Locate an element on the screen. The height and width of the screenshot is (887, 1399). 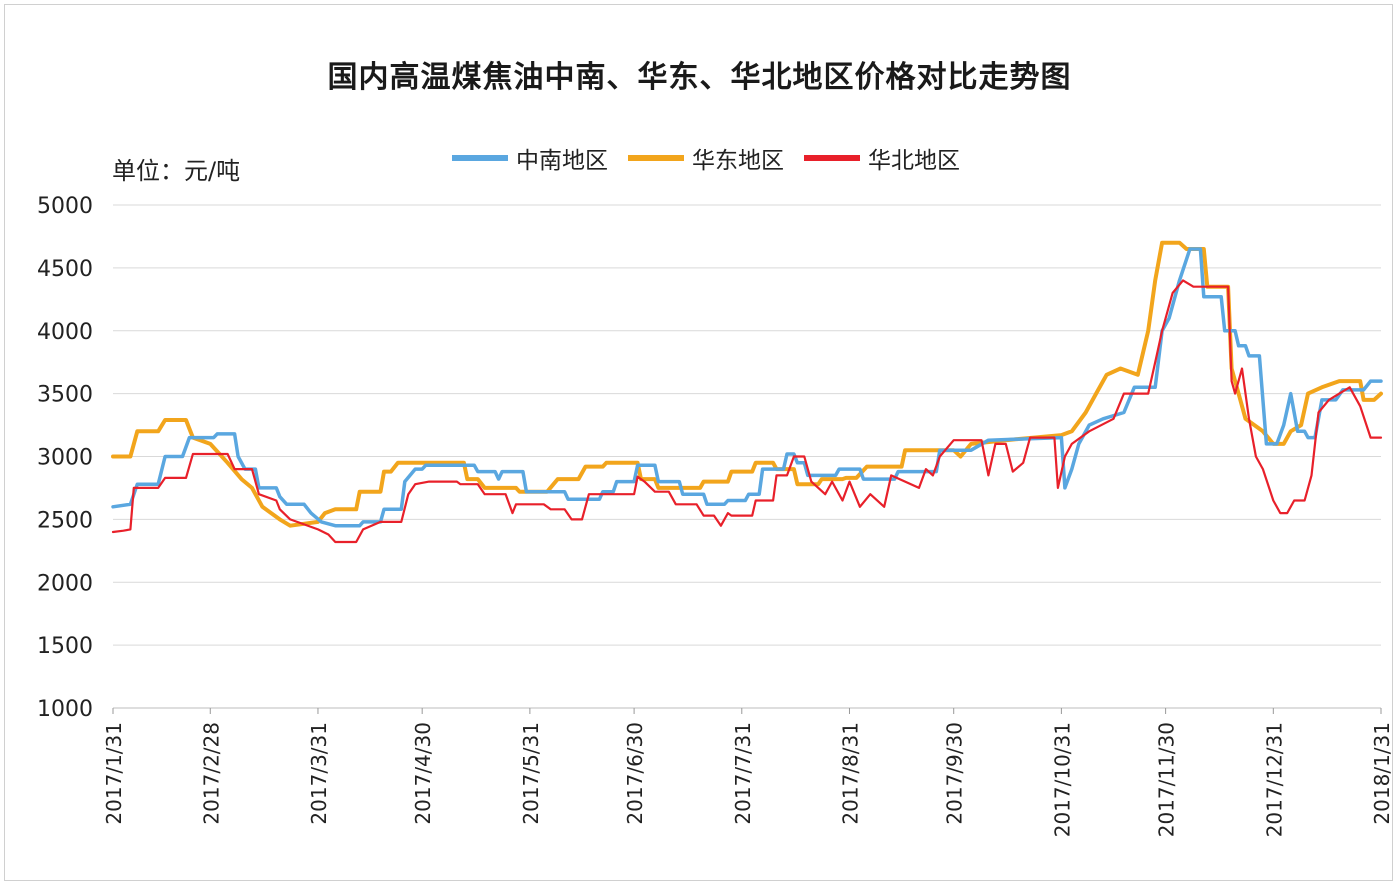
y-tick-label: 4500 is located at coordinates (65, 269).